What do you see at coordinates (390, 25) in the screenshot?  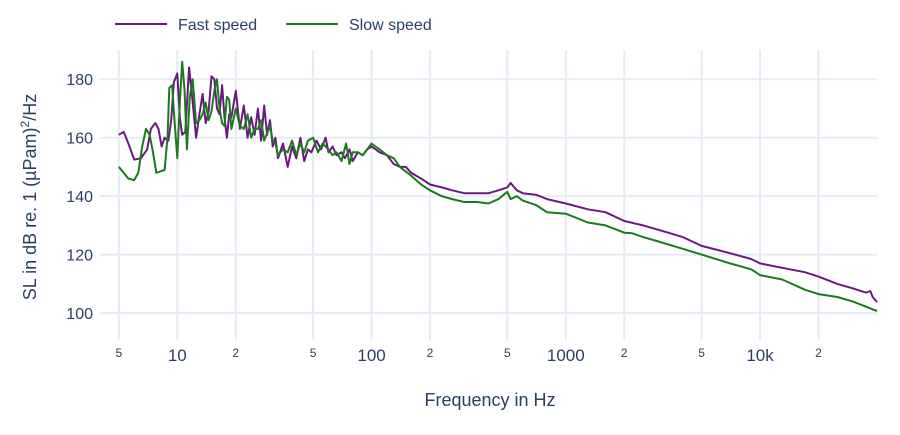 I see `legend-label-slow-speed: Slow speed` at bounding box center [390, 25].